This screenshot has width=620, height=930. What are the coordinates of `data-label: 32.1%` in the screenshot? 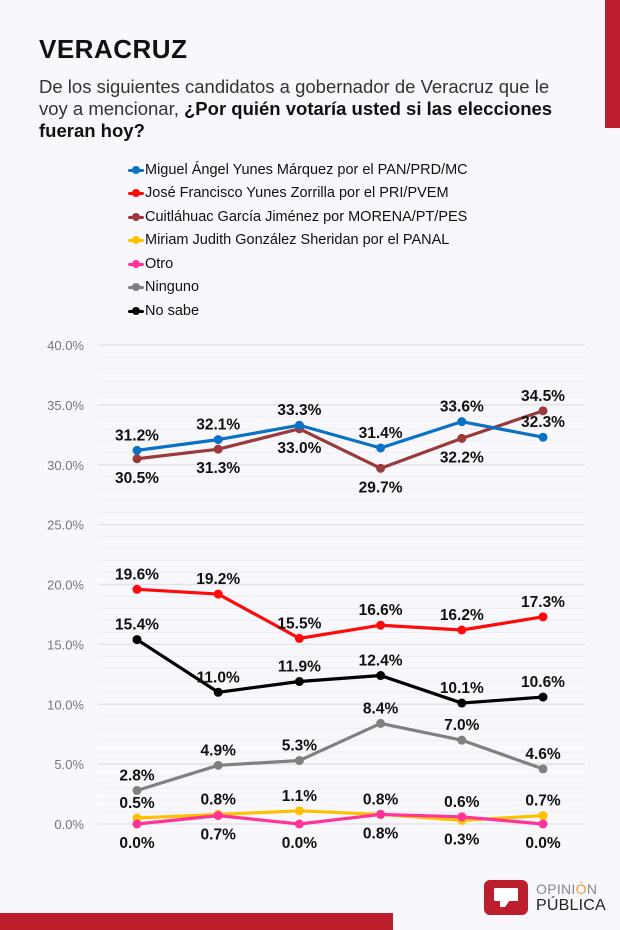 It's located at (218, 425).